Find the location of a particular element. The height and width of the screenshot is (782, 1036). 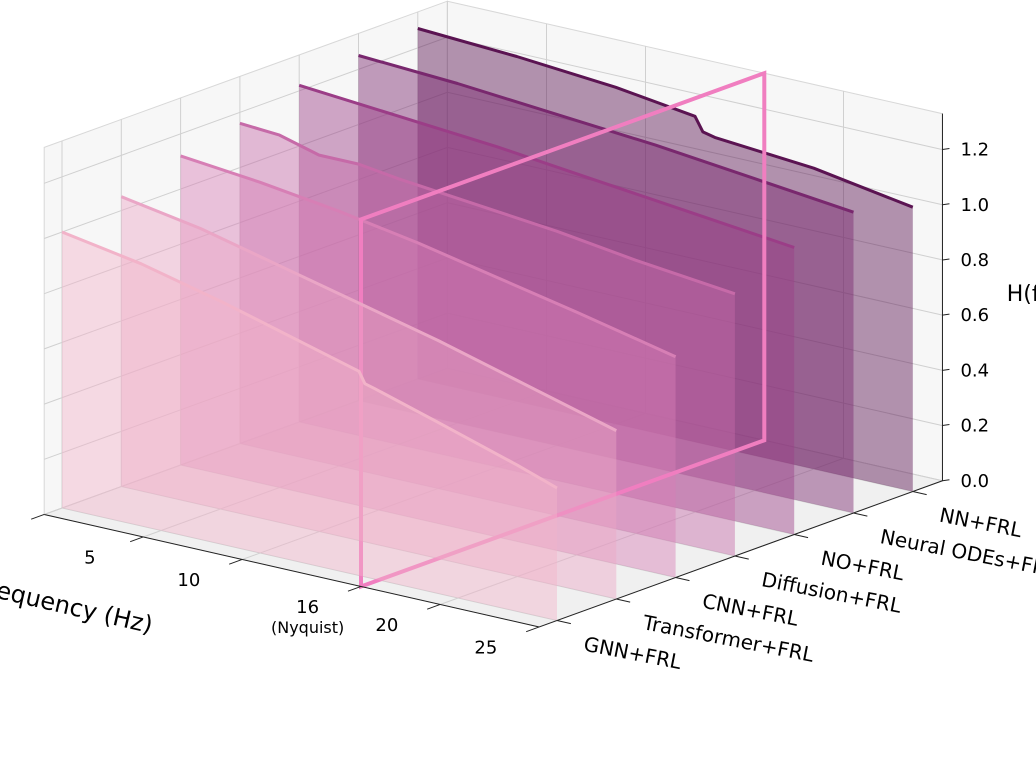

x-axis-label: Frequency (Hz) is located at coordinates (77, 605).